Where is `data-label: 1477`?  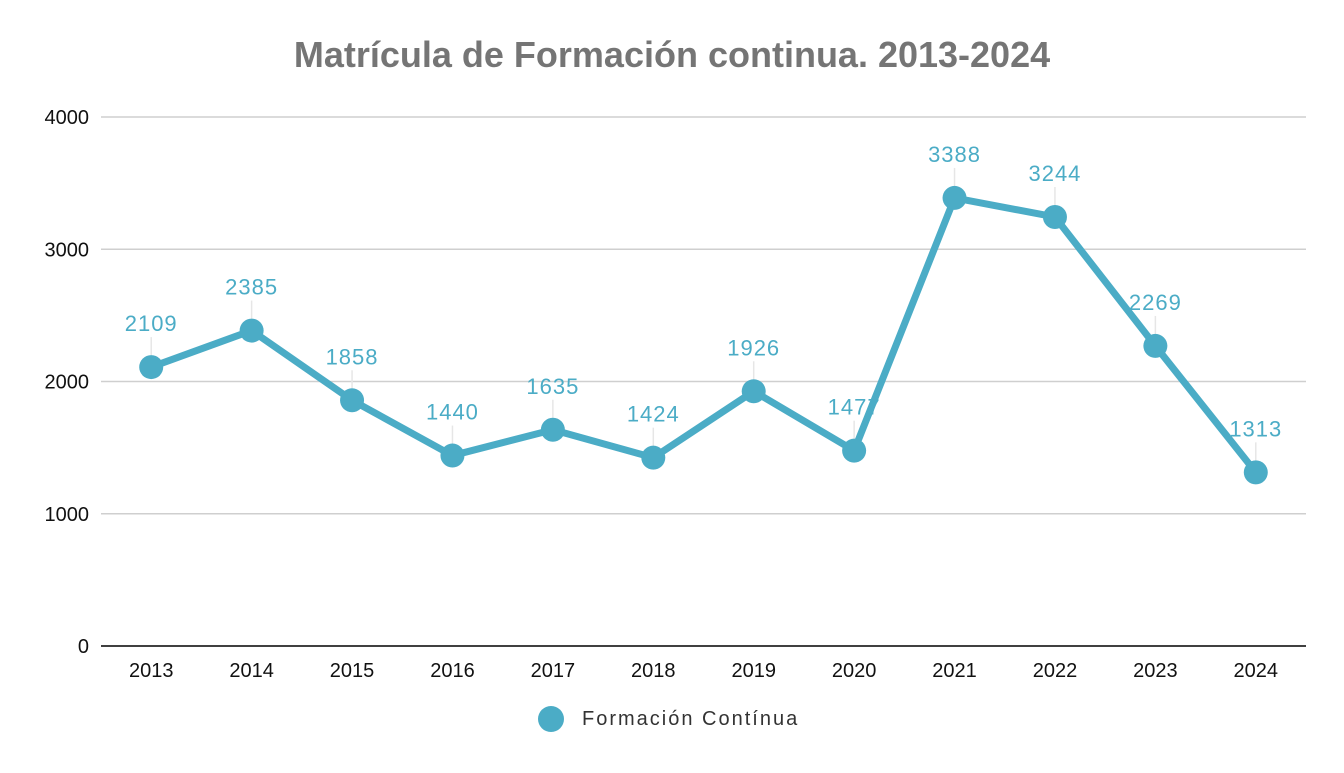 data-label: 1477 is located at coordinates (854, 407).